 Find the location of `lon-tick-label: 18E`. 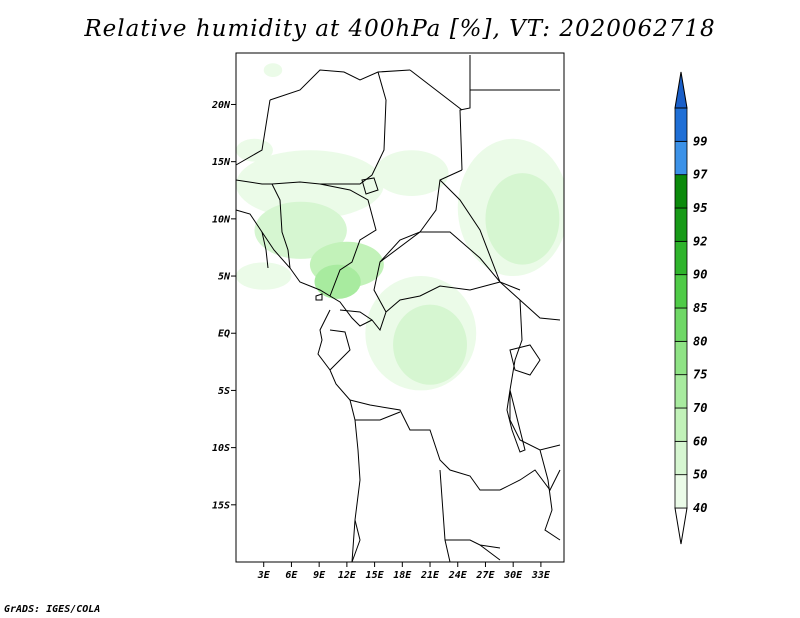

lon-tick-label: 18E is located at coordinates (402, 575).